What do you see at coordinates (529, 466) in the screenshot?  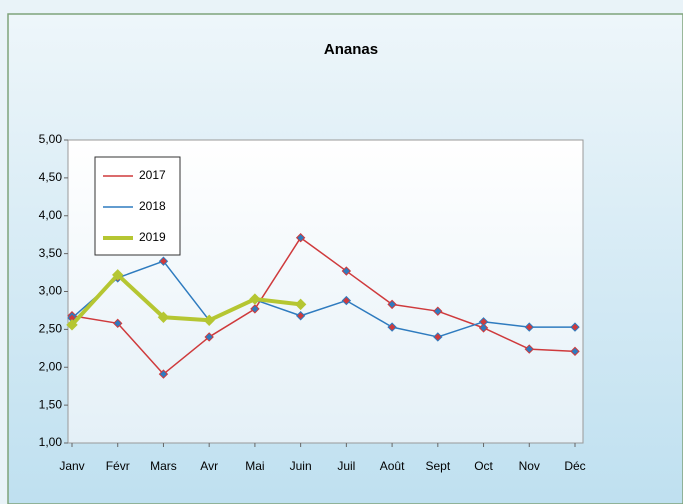 I see `x-tick-label: Nov` at bounding box center [529, 466].